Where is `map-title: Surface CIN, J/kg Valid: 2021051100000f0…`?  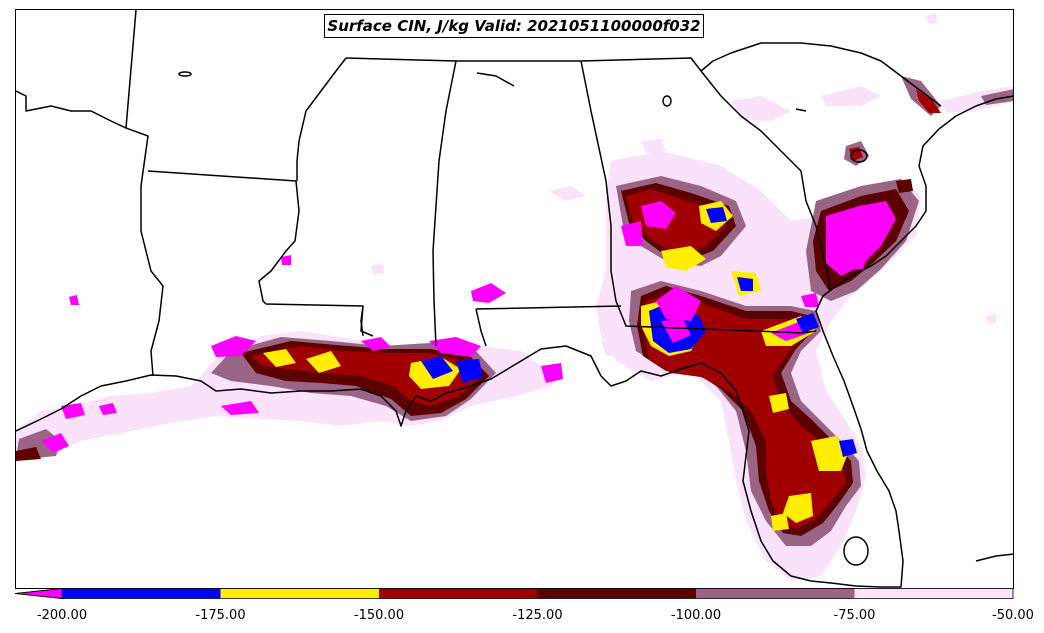
map-title: Surface CIN, J/kg Valid: 2021051100000f0… is located at coordinates (514, 26).